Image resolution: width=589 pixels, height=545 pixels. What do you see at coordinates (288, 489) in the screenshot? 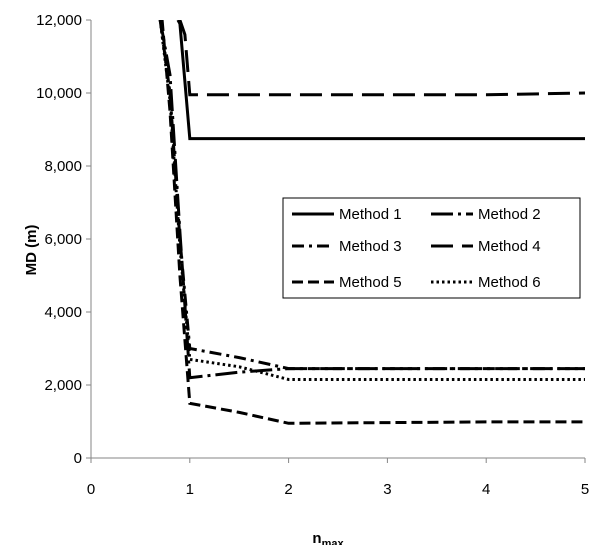
I see `x-tick-label: 2` at bounding box center [288, 489].